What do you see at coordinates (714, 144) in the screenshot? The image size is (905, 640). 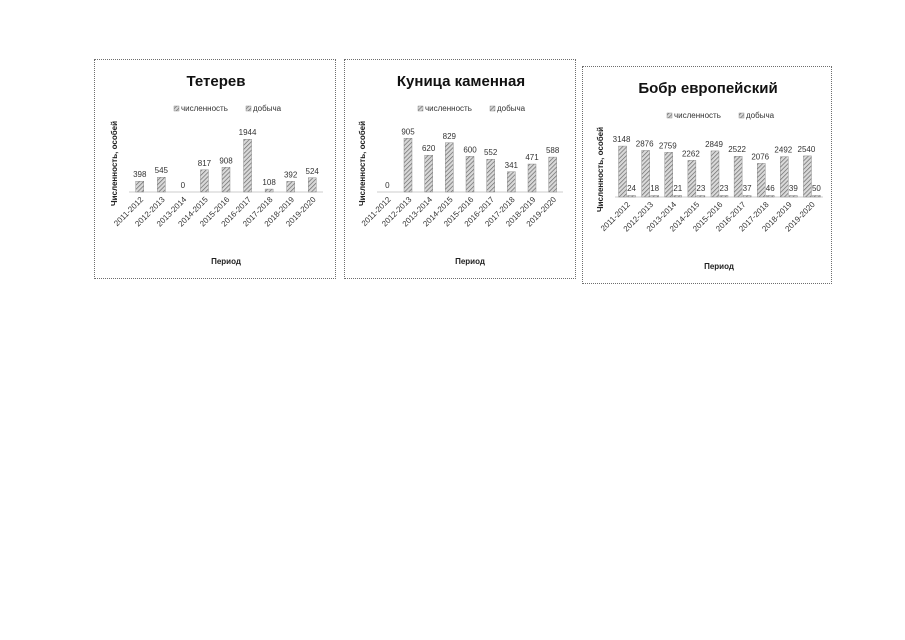 I see `value-label: 2849` at bounding box center [714, 144].